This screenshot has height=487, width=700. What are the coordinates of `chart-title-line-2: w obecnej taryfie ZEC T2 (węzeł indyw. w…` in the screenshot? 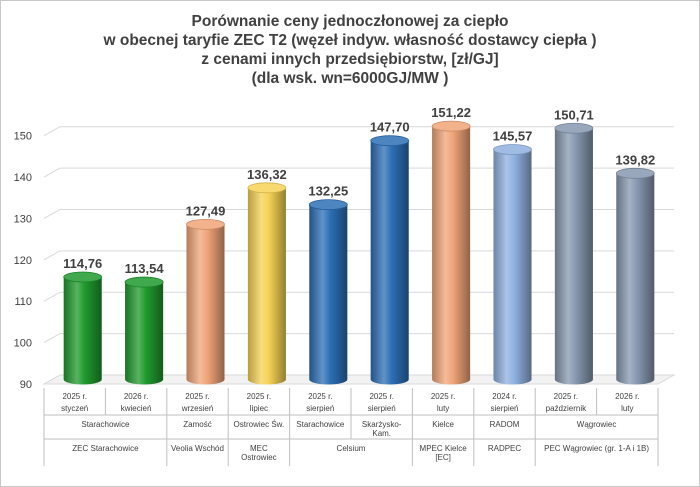 It's located at (350, 40).